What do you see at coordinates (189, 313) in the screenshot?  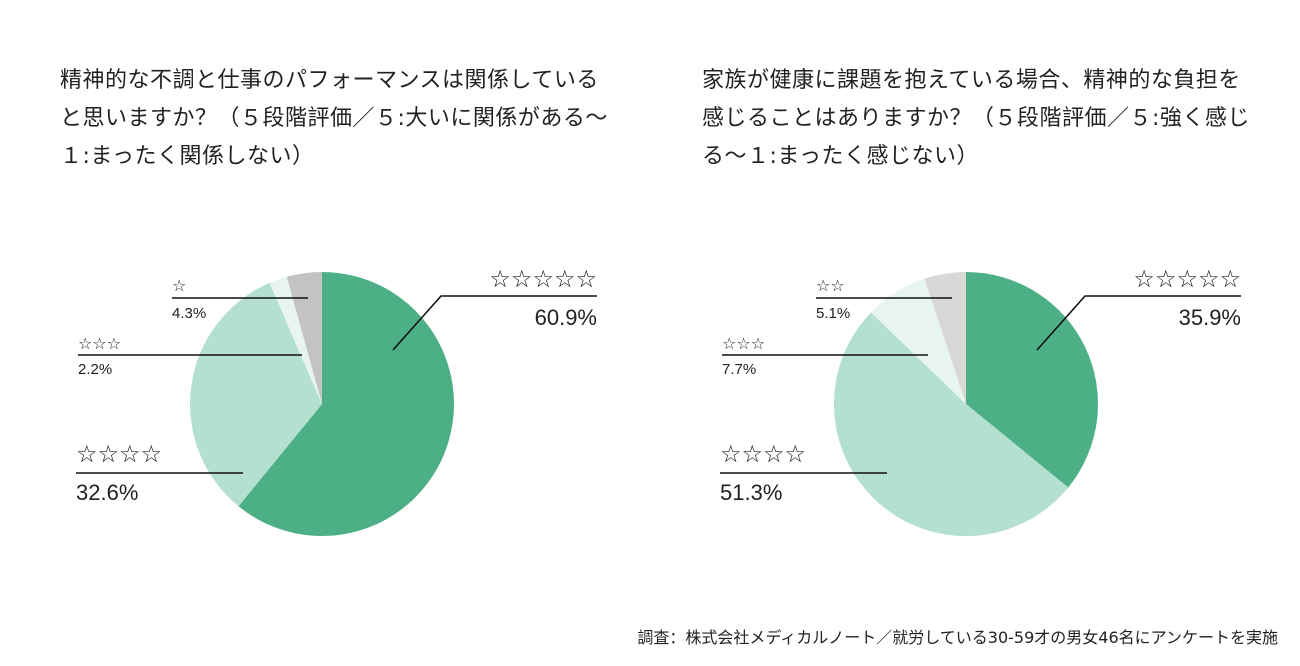 I see `slice-value-4: 4.3%` at bounding box center [189, 313].